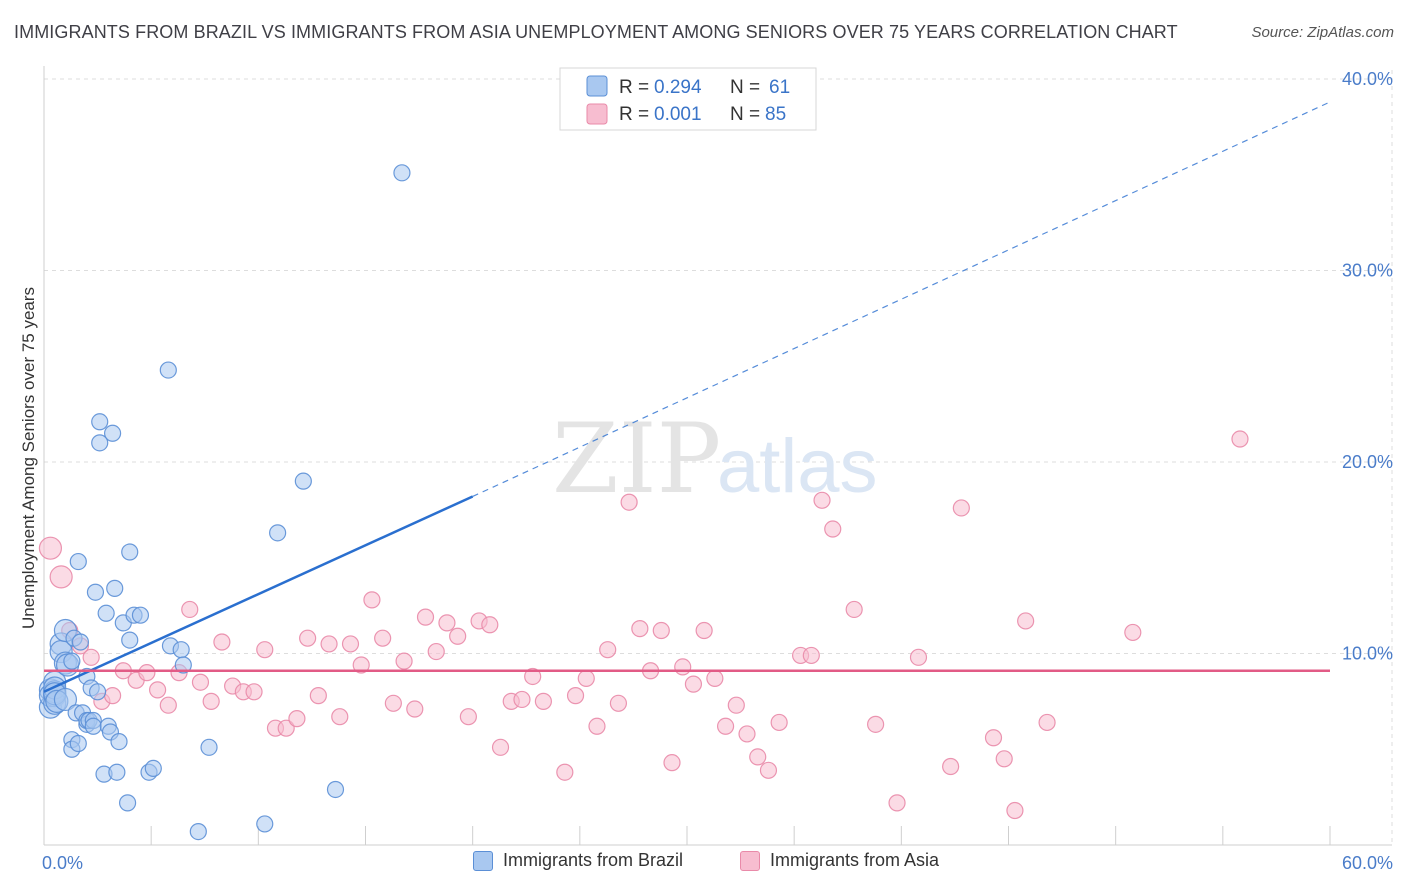  Describe the element at coordinates (597, 86) in the screenshot. I see `legend-swatch-brazil` at that location.